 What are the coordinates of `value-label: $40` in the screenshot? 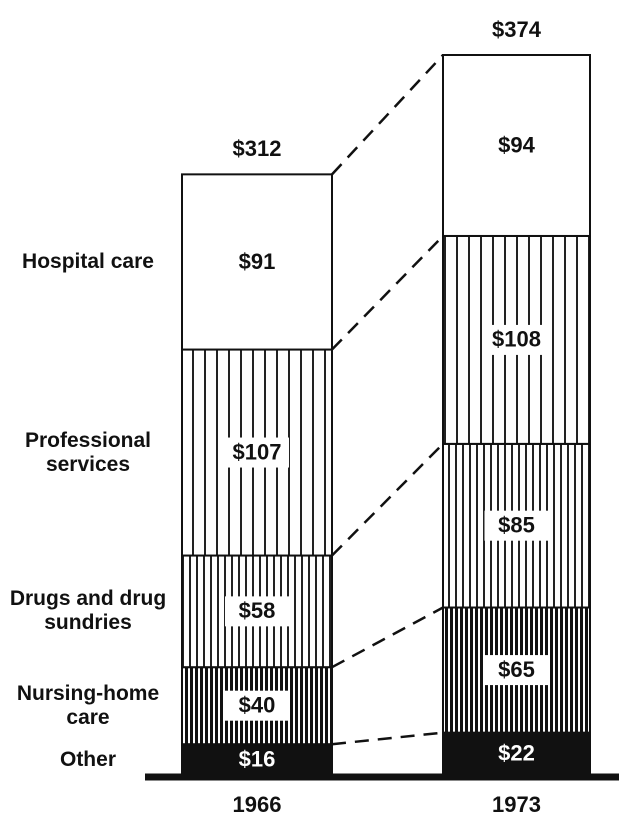 It's located at (257, 705).